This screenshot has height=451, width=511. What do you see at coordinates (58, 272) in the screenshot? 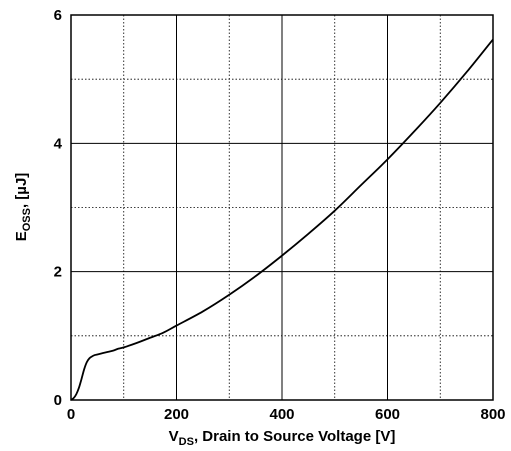
I see `y-tick-label-2: 2` at bounding box center [58, 272].